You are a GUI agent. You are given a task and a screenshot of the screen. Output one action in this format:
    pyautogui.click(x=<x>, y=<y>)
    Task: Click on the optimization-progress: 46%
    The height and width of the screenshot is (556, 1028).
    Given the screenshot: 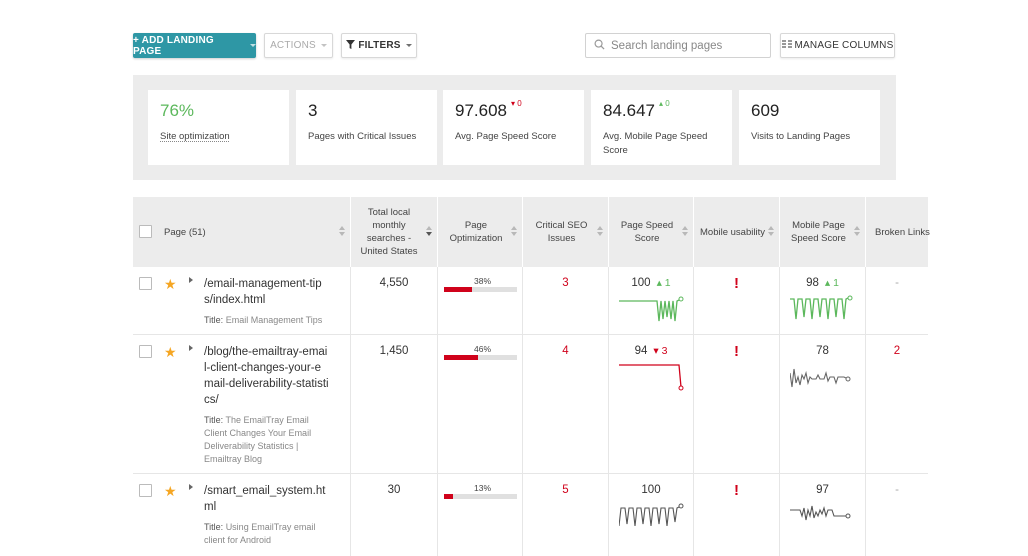 What is the action you would take?
    pyautogui.click(x=480, y=352)
    